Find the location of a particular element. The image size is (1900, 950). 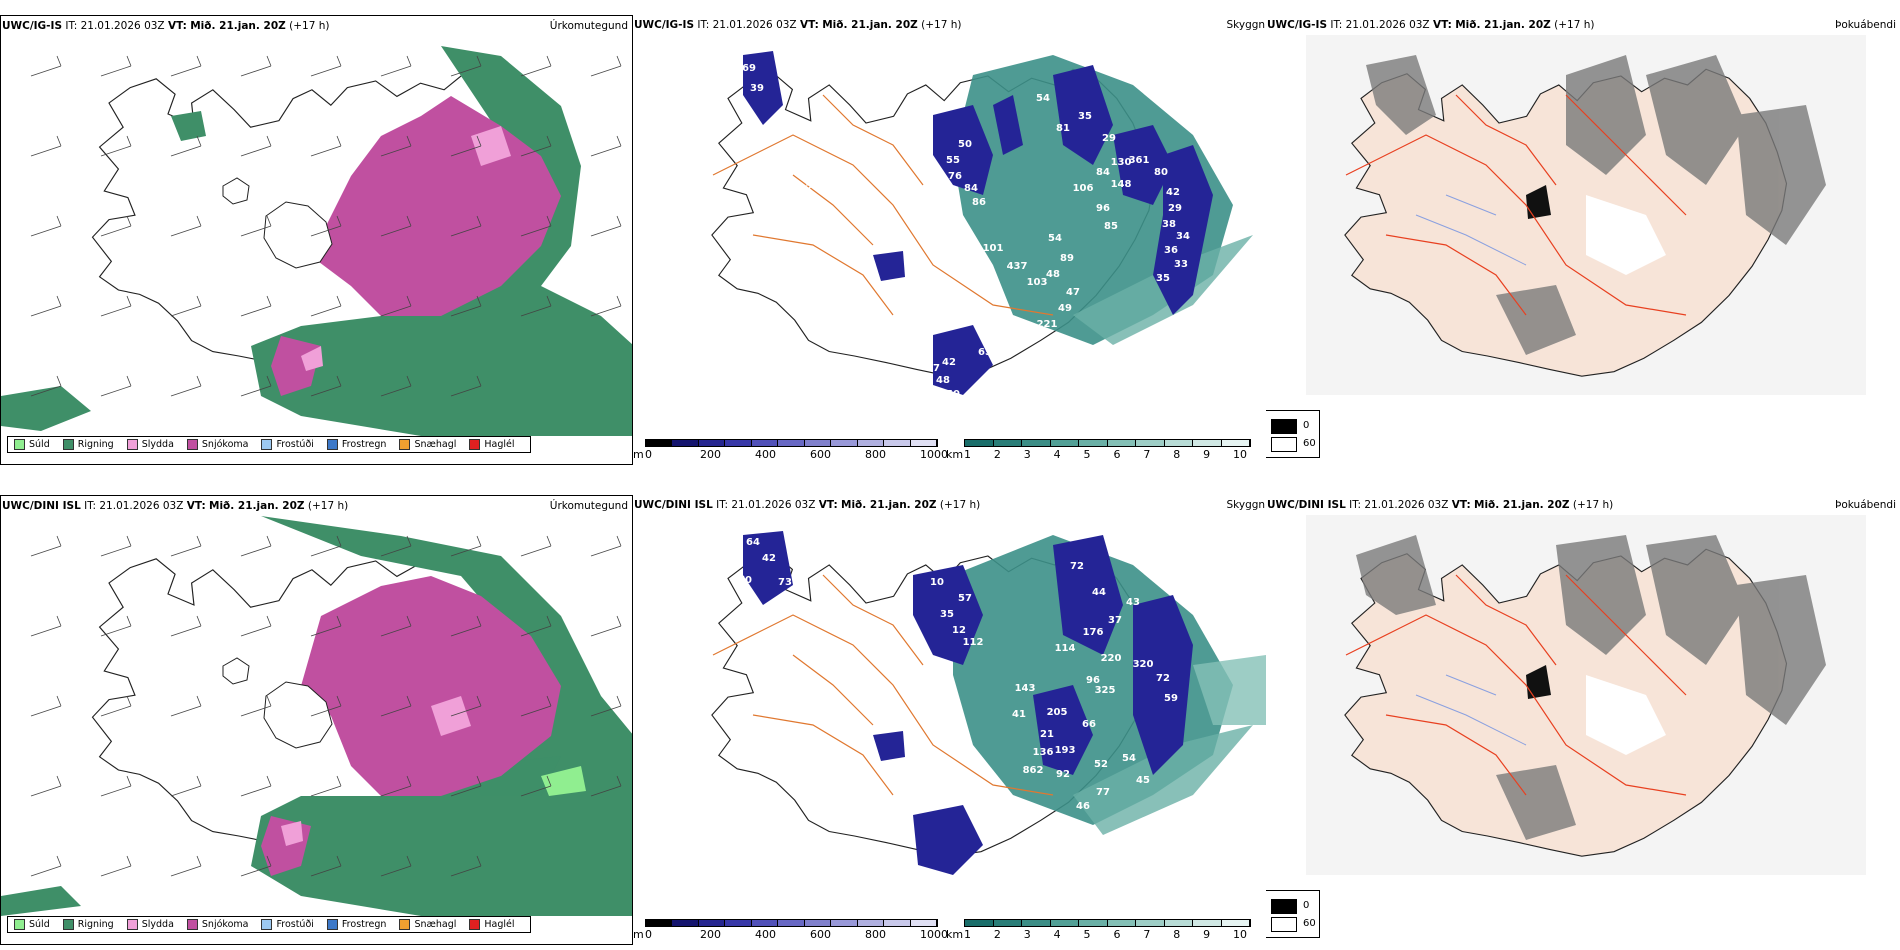

legend-item-0: Súld is located at coordinates (32, 924).